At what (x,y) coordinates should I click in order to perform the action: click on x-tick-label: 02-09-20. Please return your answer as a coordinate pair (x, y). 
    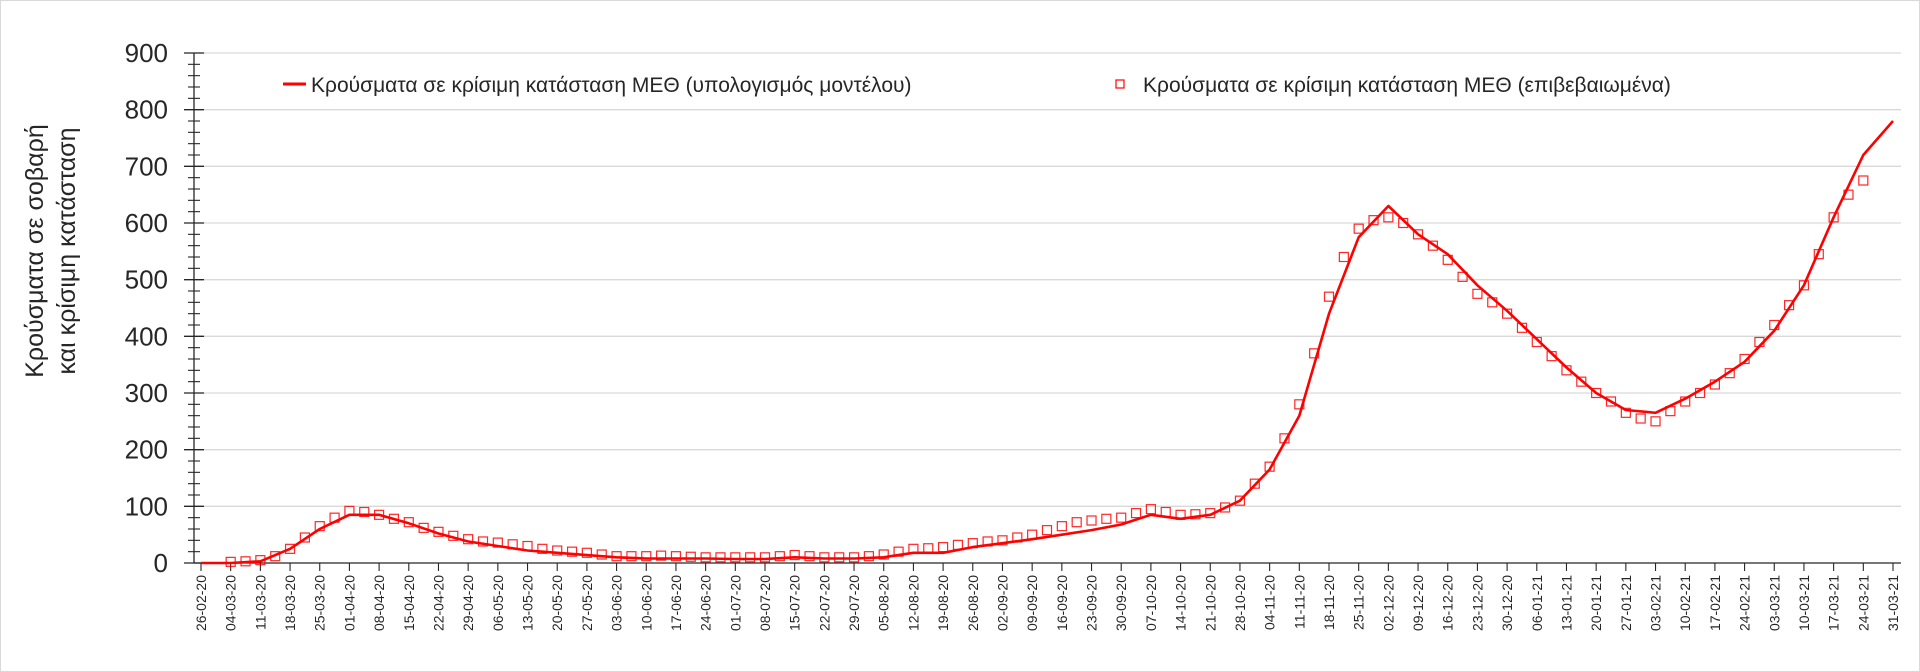
    Looking at the image, I should click on (1002, 603).